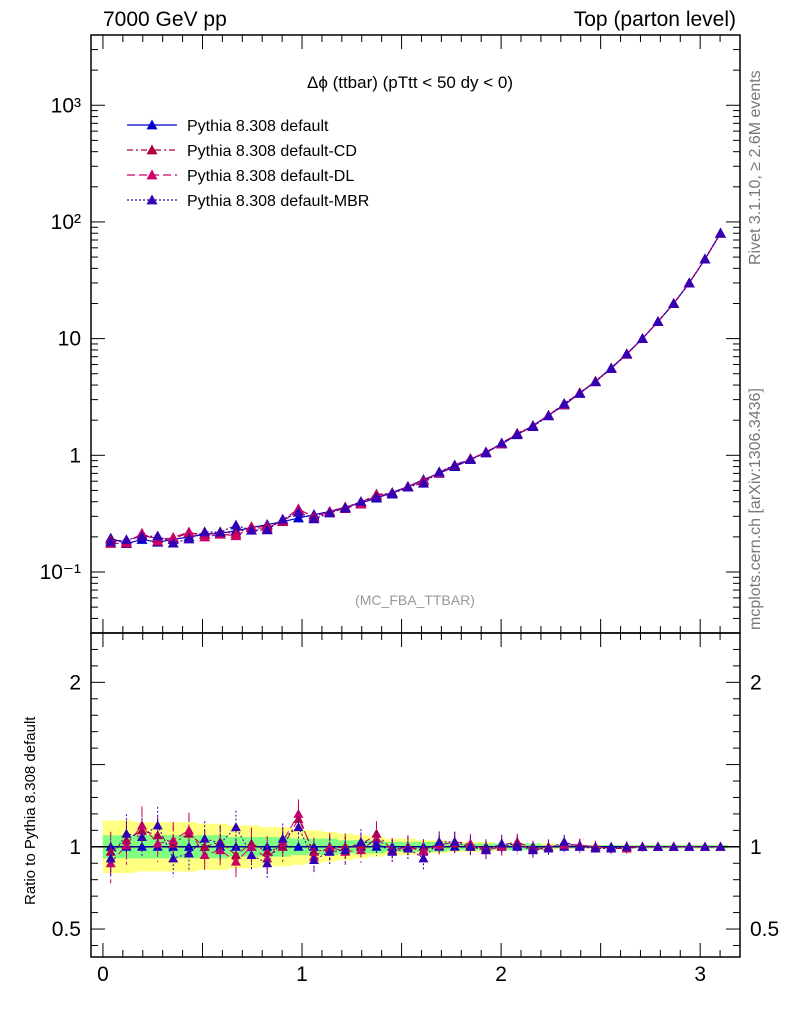  I want to click on series-1-legend-label: Pythia 8.308 default-CD, so click(272, 151).